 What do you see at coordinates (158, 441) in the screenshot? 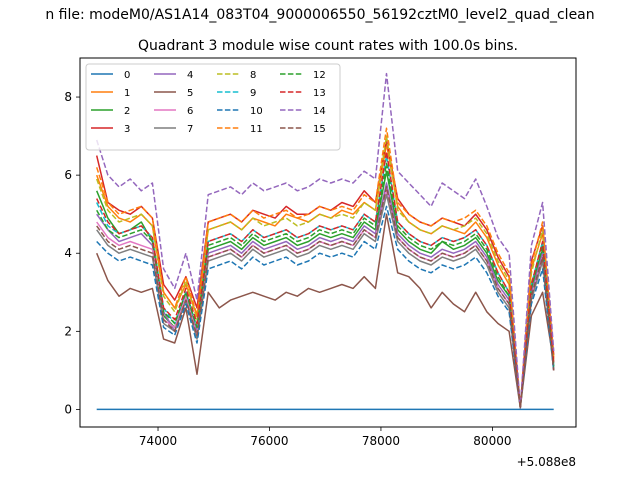
I see `x-tick-label: 74000` at bounding box center [158, 441].